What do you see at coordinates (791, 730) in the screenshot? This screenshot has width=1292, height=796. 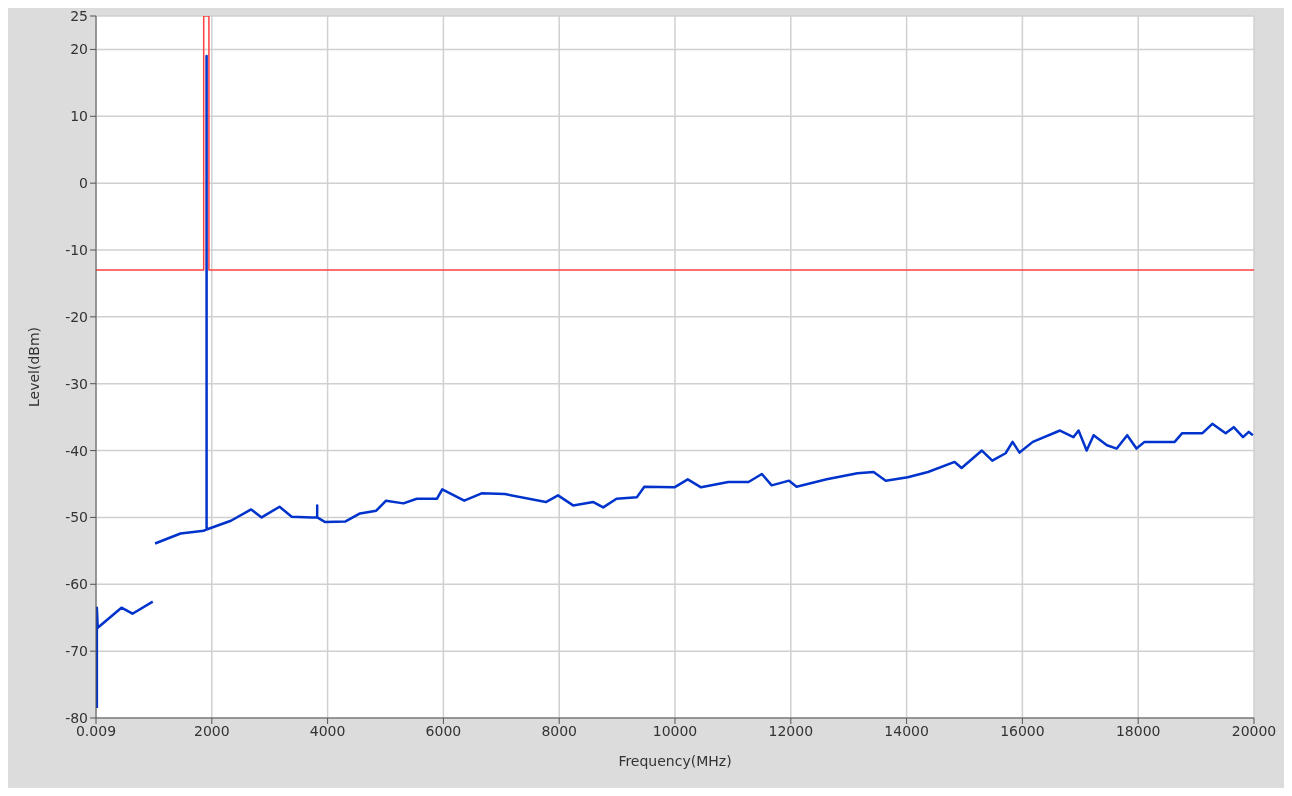 I see `x-tick-label: 12000` at bounding box center [791, 730].